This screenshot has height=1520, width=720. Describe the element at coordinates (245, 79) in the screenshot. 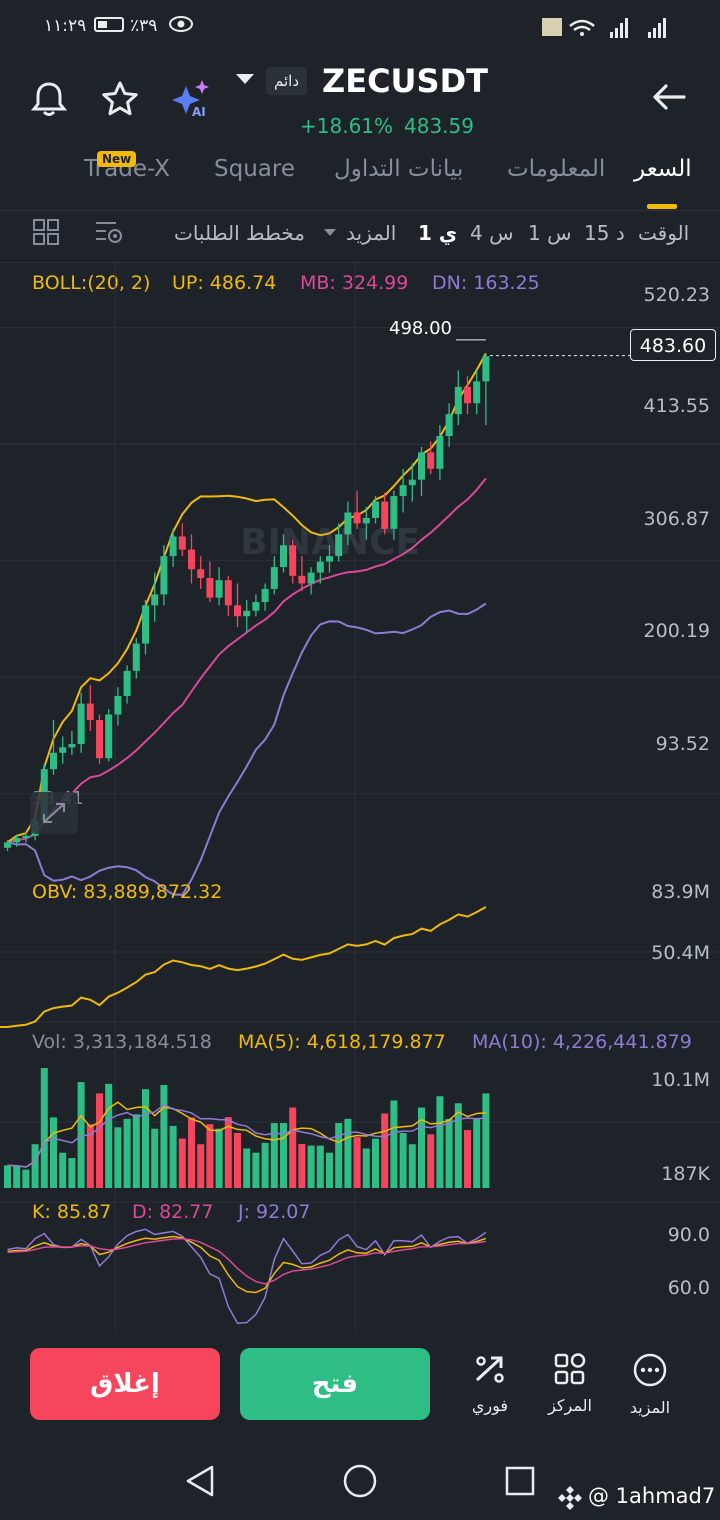

I see `symbol-dropdown-caret` at that location.